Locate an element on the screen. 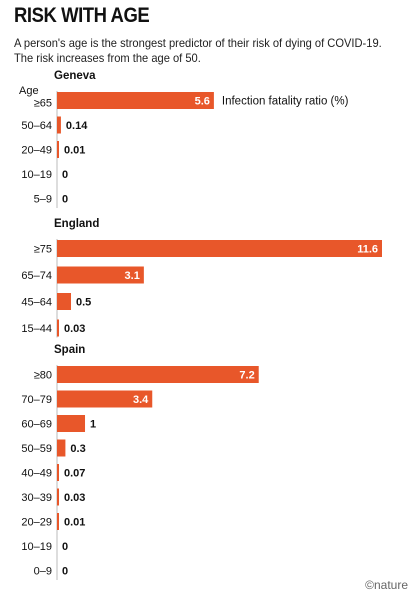 Image resolution: width=418 pixels, height=600 pixels. category-label: 30–39 is located at coordinates (36, 498).